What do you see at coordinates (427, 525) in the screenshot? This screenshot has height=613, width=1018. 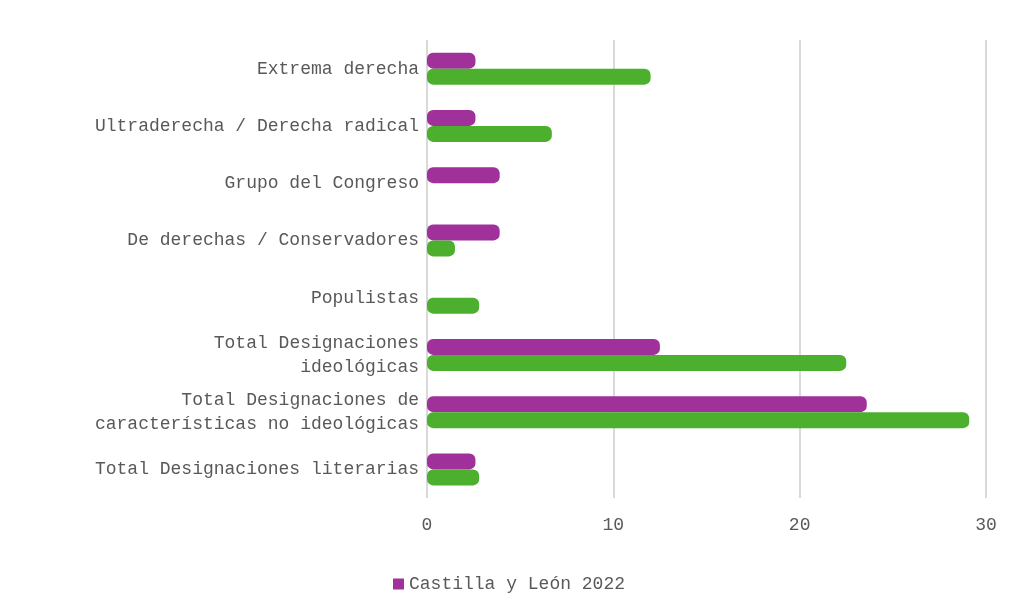 I see `x-tick-label: 0` at bounding box center [427, 525].